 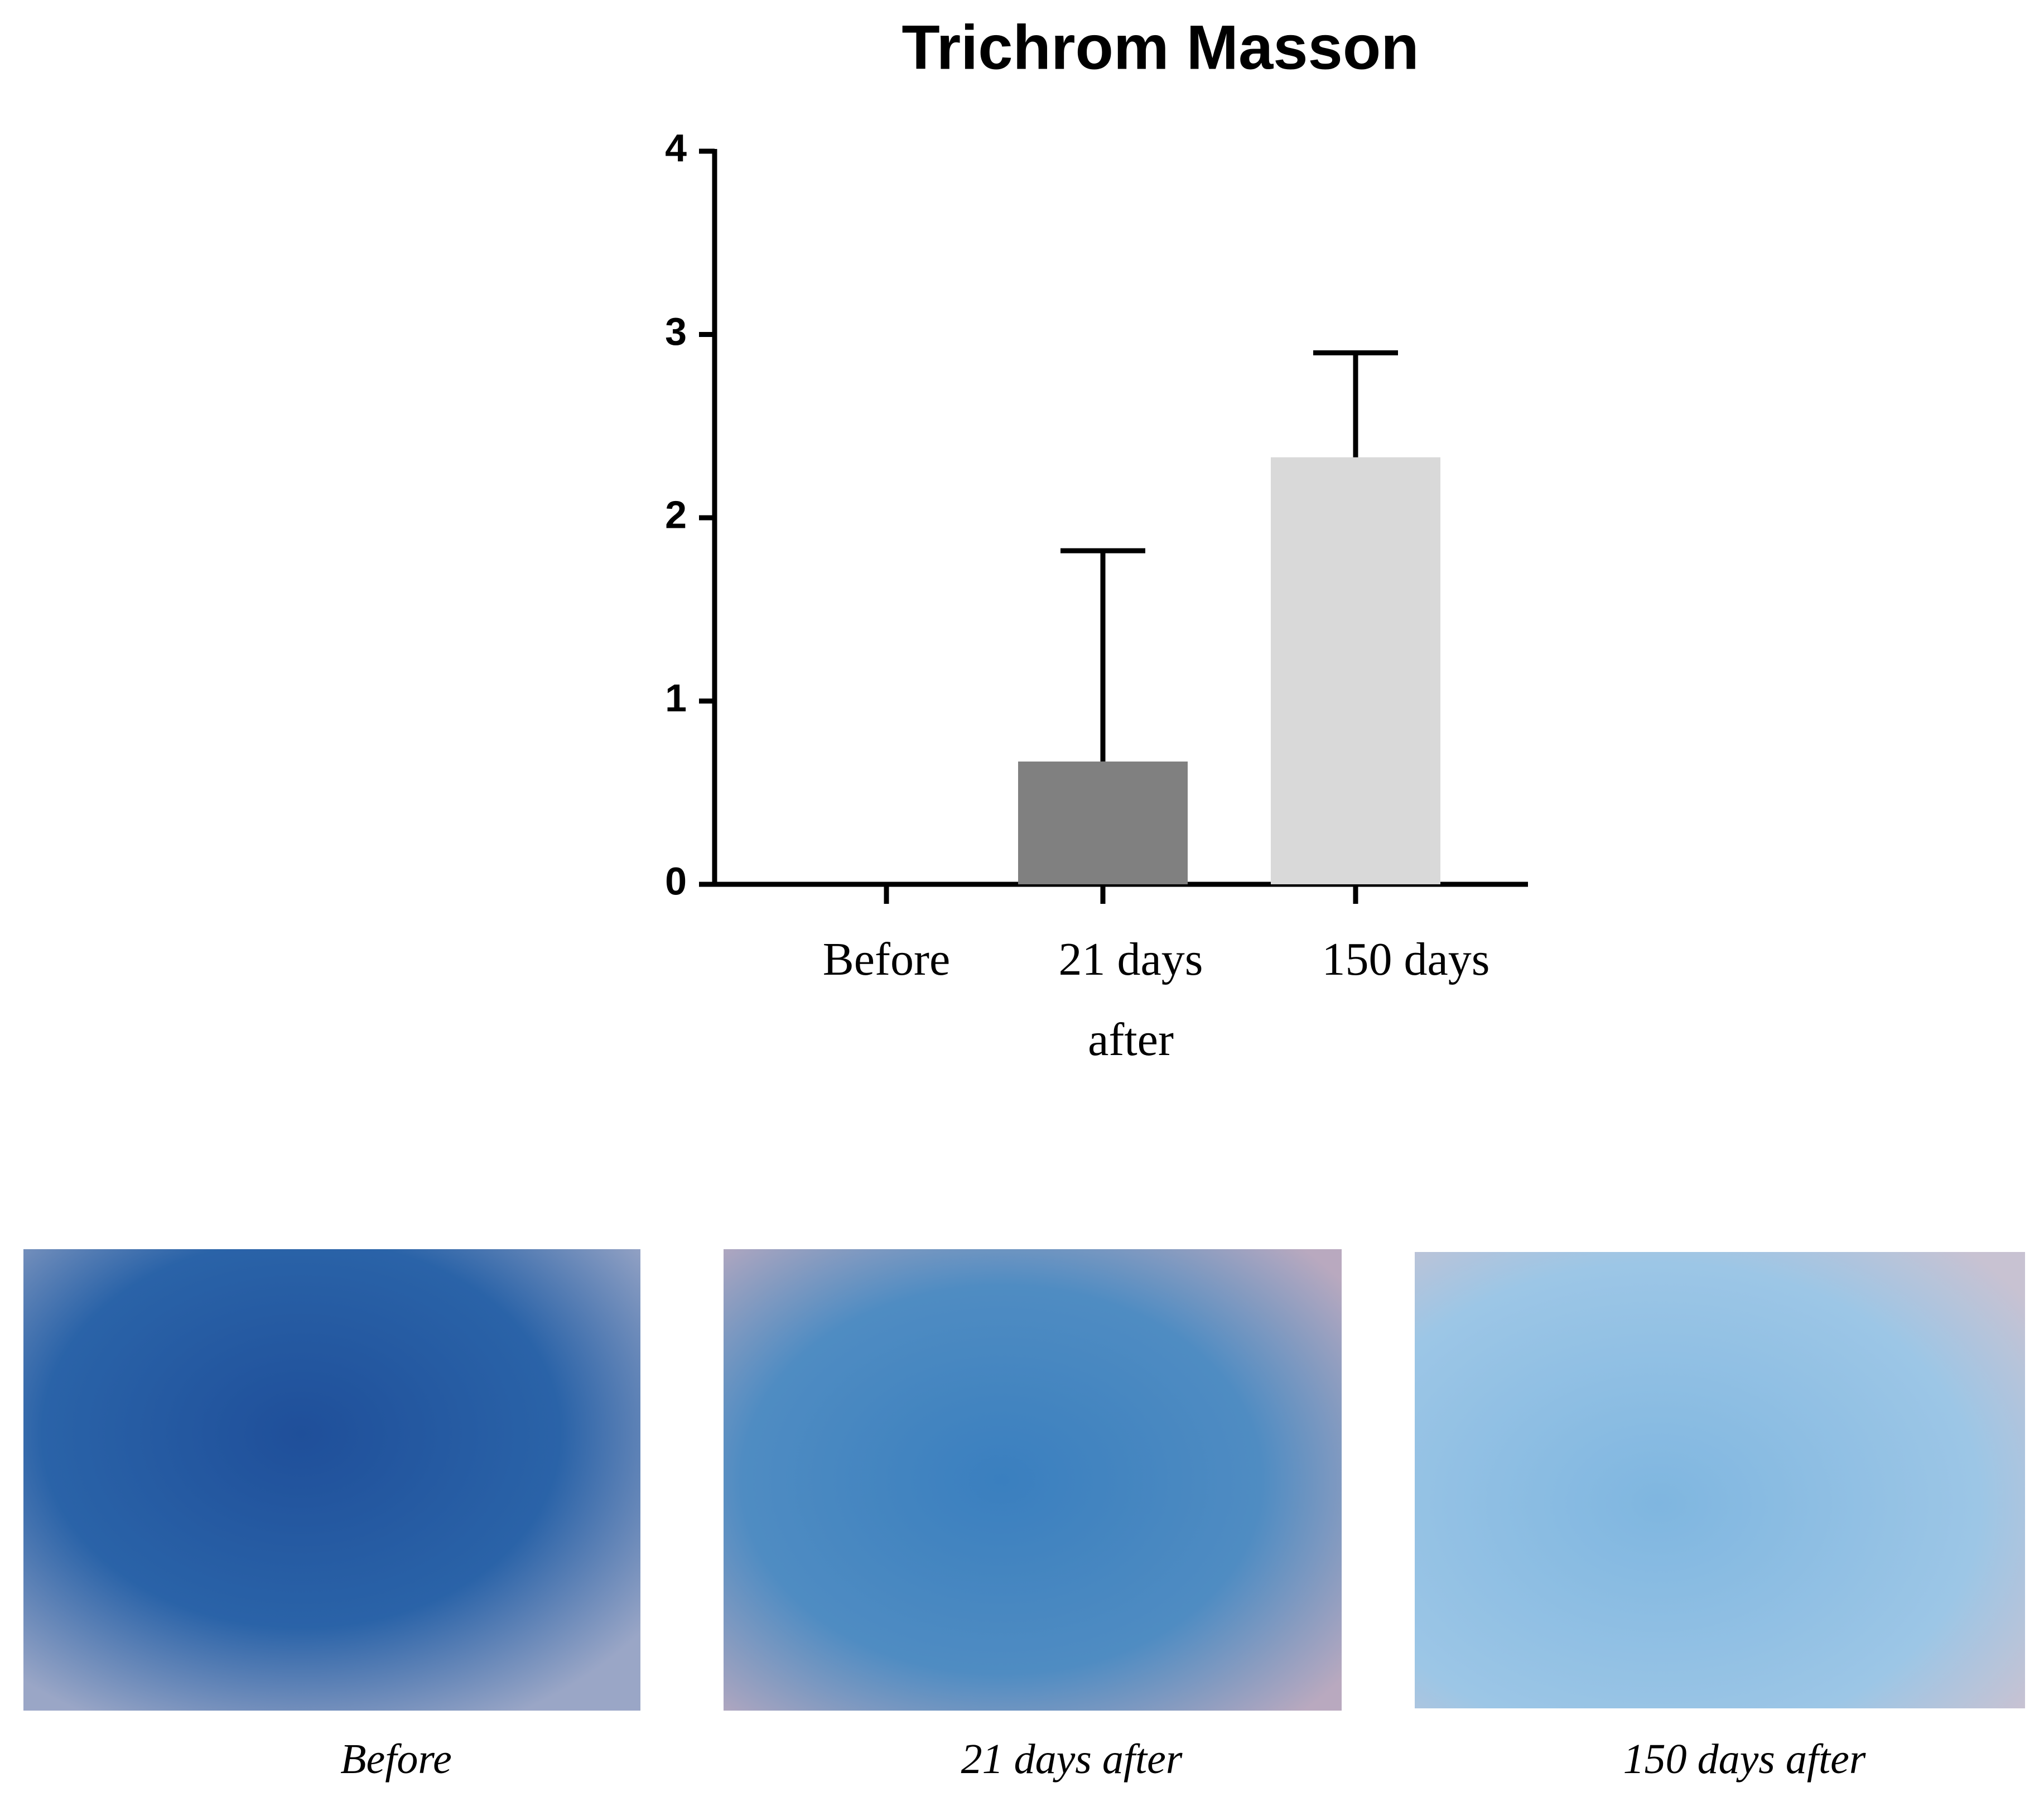 I want to click on y-tick-label: 4, so click(x=676, y=148).